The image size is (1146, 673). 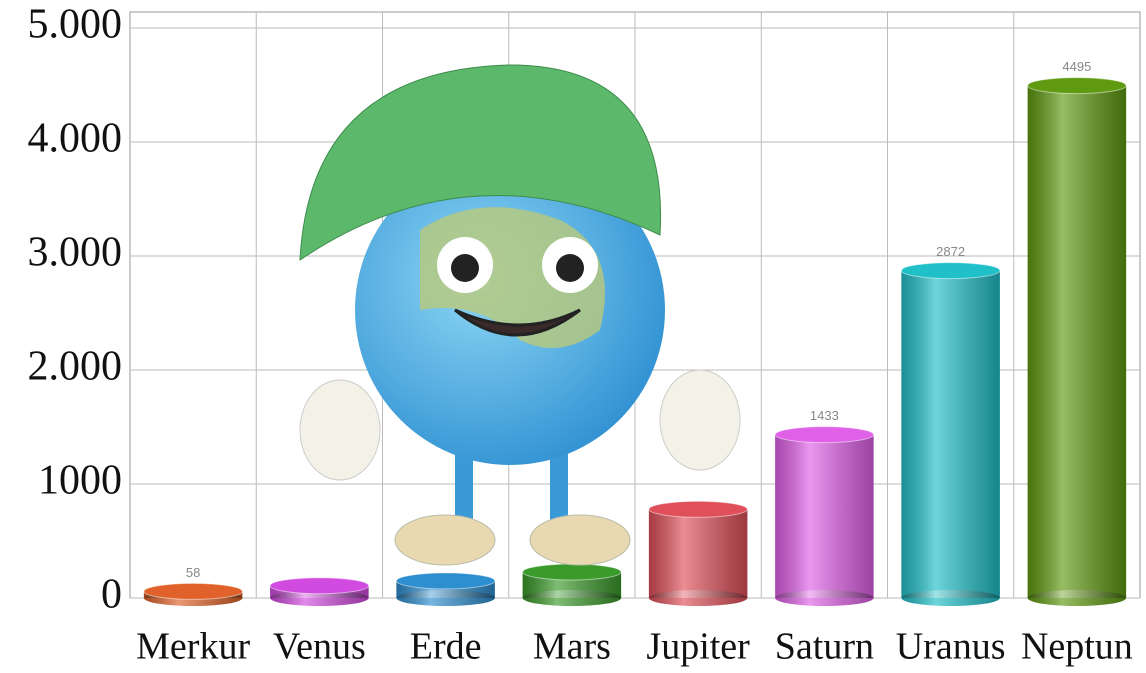 What do you see at coordinates (193, 572) in the screenshot?
I see `value-label: 58` at bounding box center [193, 572].